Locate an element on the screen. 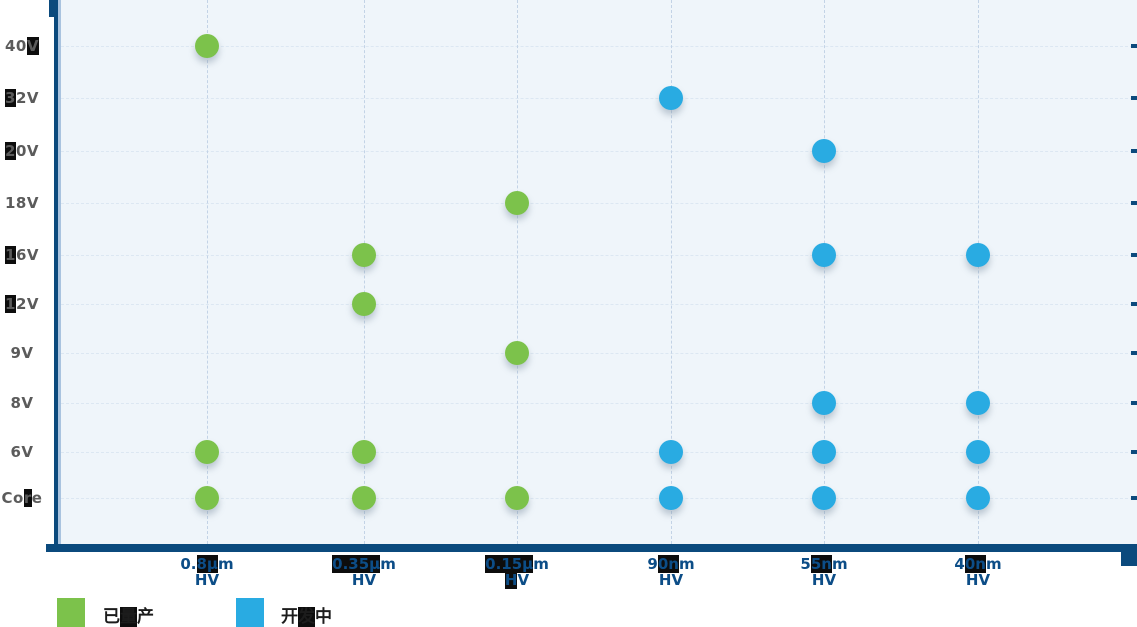 Image resolution: width=1137 pixels, height=627 pixels. y-axis-label: 20V is located at coordinates (22, 151).